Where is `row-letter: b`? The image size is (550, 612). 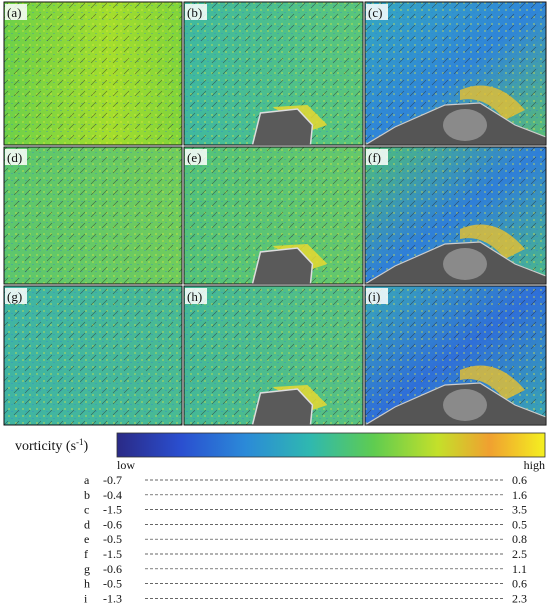
row-letter: b is located at coordinates (87, 495).